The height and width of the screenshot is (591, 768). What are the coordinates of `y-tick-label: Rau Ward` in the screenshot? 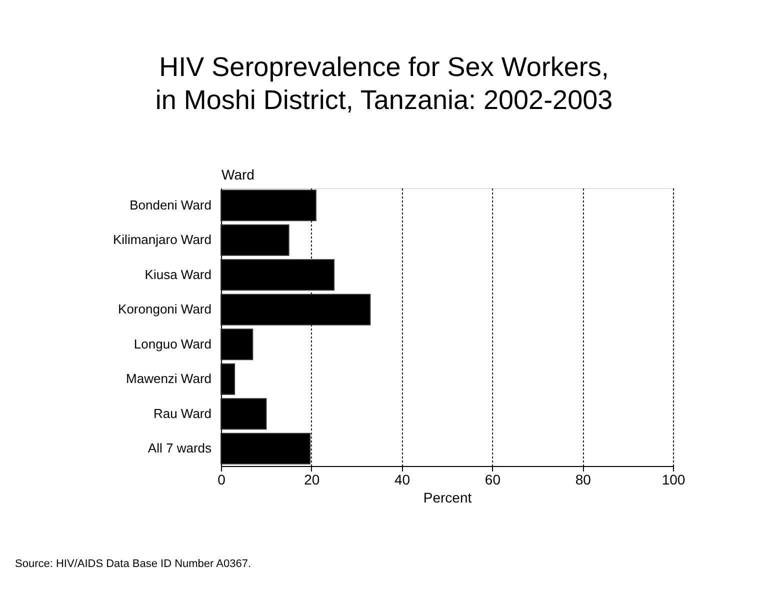 It's located at (182, 413).